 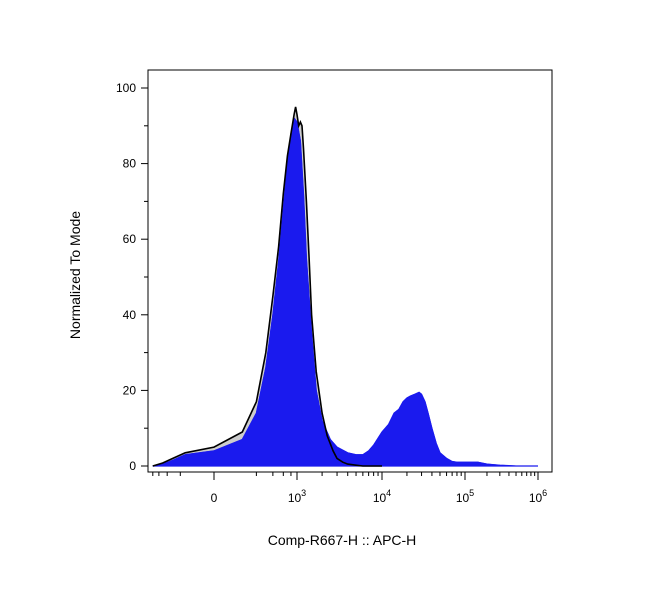 What do you see at coordinates (130, 164) in the screenshot?
I see `y-tick-label-80: 80` at bounding box center [130, 164].